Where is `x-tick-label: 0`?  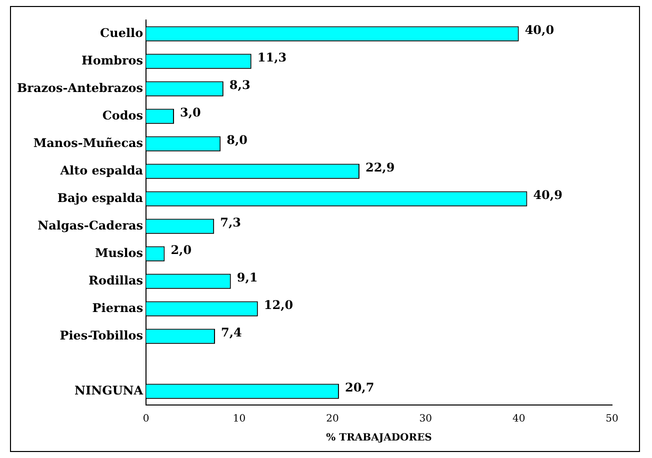
x-tick-label: 0 is located at coordinates (146, 419).